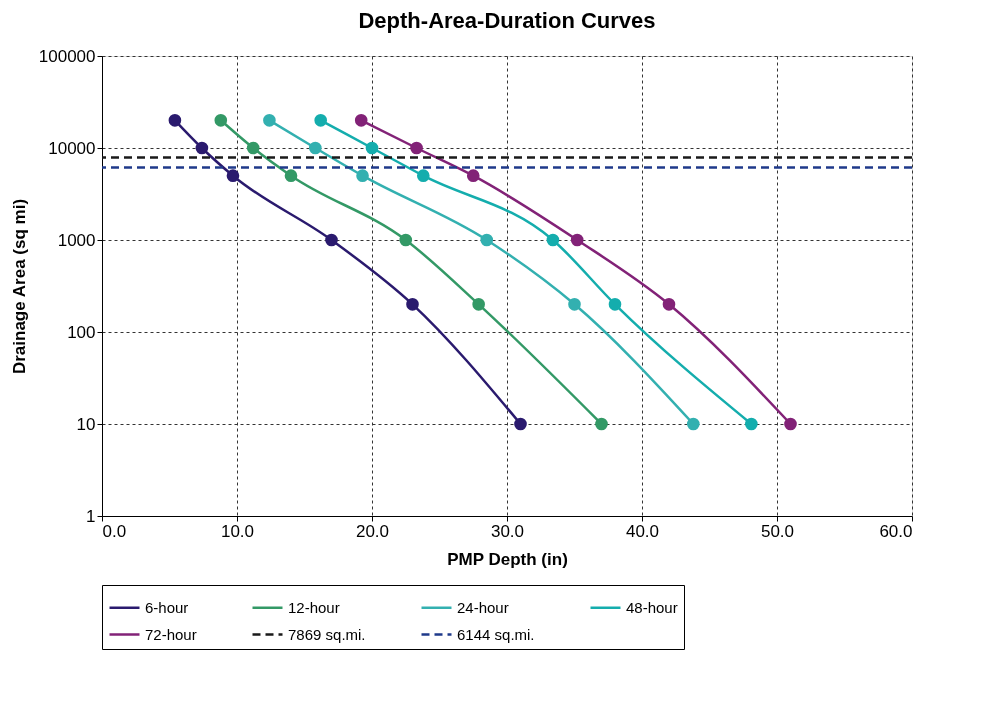  I want to click on x-tick-label: 0.0, so click(114, 531).